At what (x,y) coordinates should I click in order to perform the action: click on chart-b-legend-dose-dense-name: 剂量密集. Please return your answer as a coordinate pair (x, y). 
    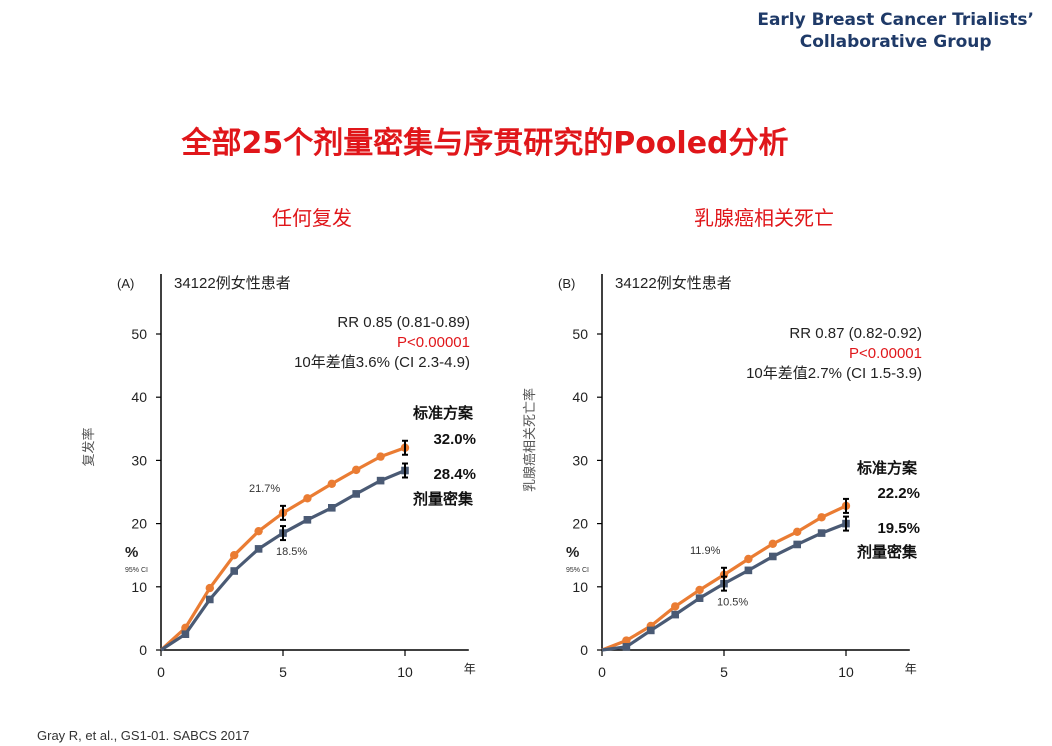
    Looking at the image, I should click on (887, 552).